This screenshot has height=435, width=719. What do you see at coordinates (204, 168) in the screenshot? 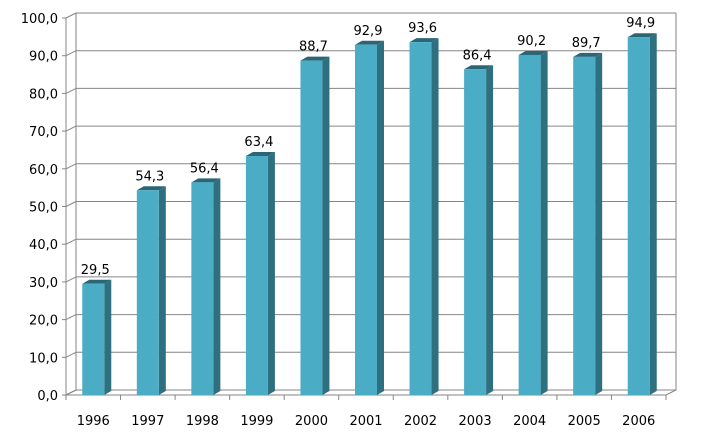
I see `data-label: 56,4` at bounding box center [204, 168].